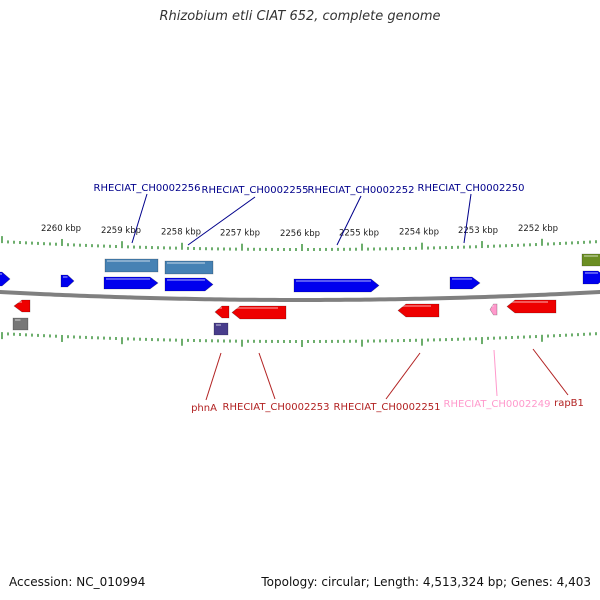 This screenshot has width=600, height=600. Describe the element at coordinates (299, 339) in the screenshot. I see `inner-tick-ring` at that location.